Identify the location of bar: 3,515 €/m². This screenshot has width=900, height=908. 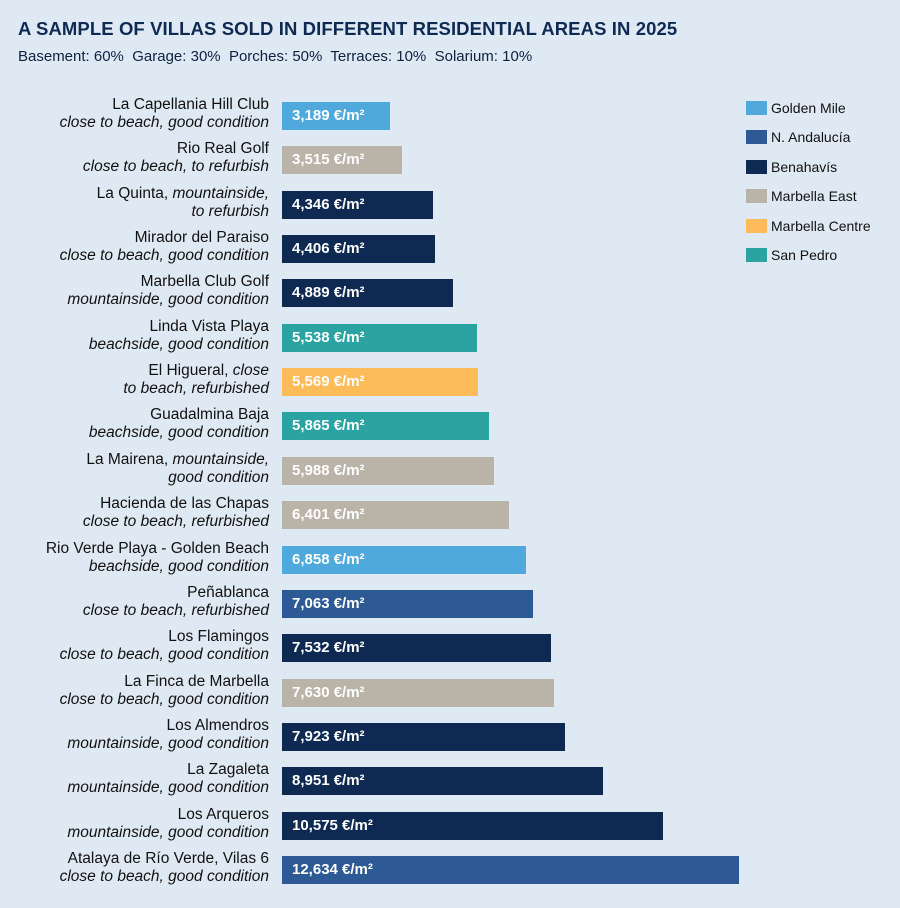
(342, 160).